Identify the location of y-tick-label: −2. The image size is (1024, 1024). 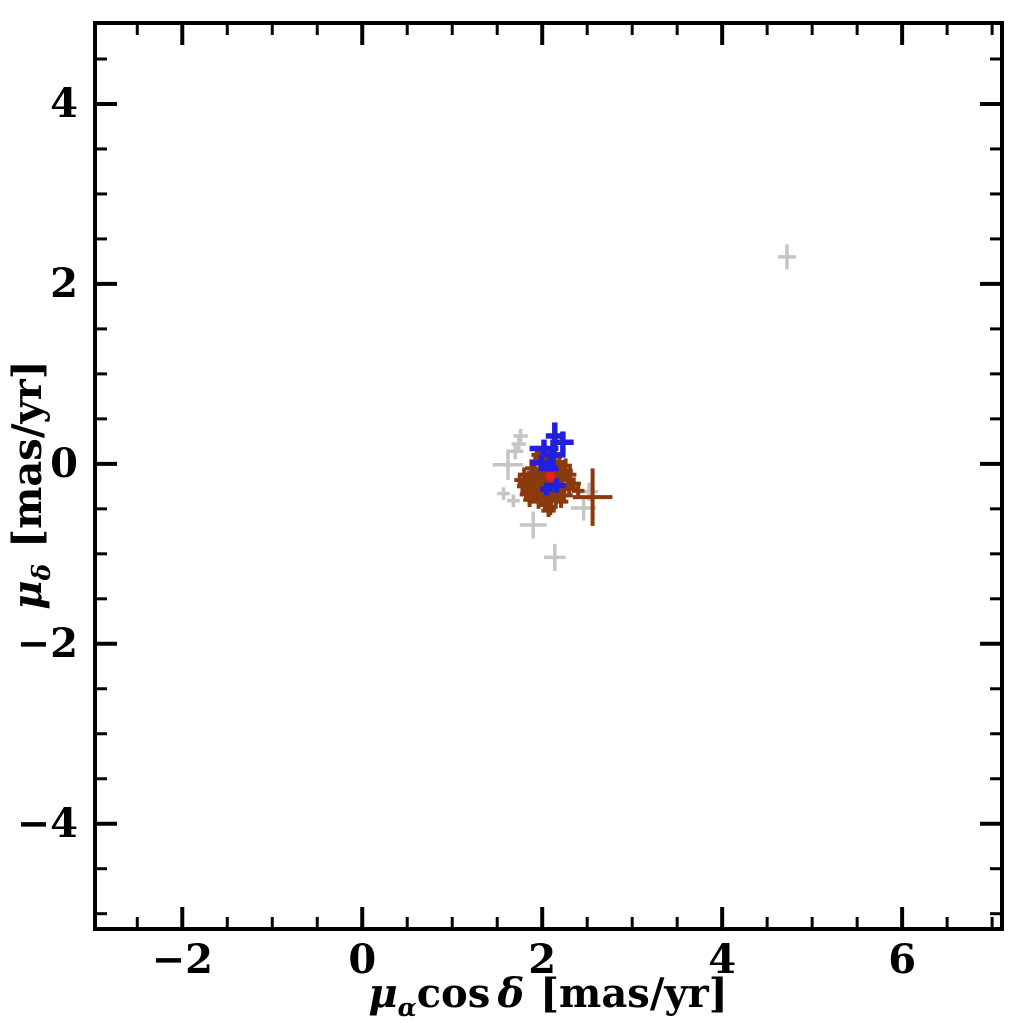
(47, 643).